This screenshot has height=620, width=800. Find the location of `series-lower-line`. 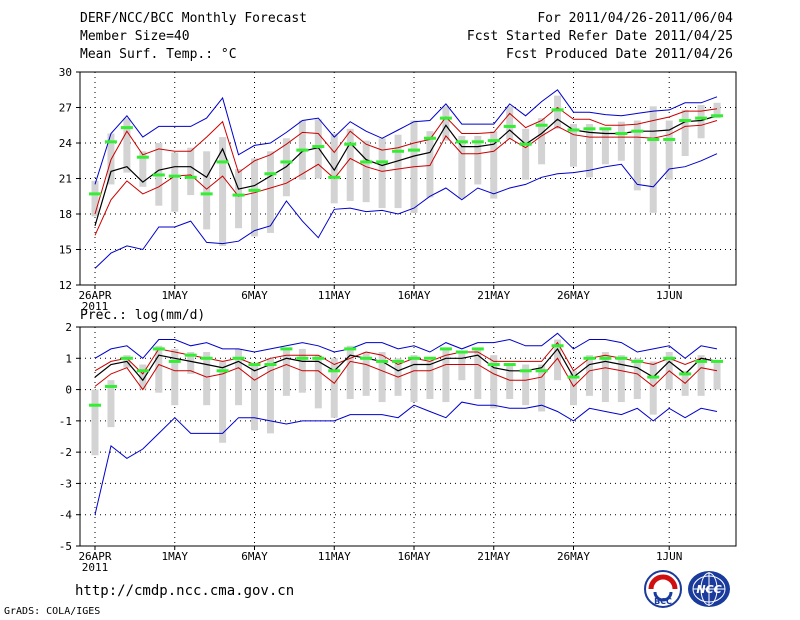

series-lower-line is located at coordinates (406, 178).